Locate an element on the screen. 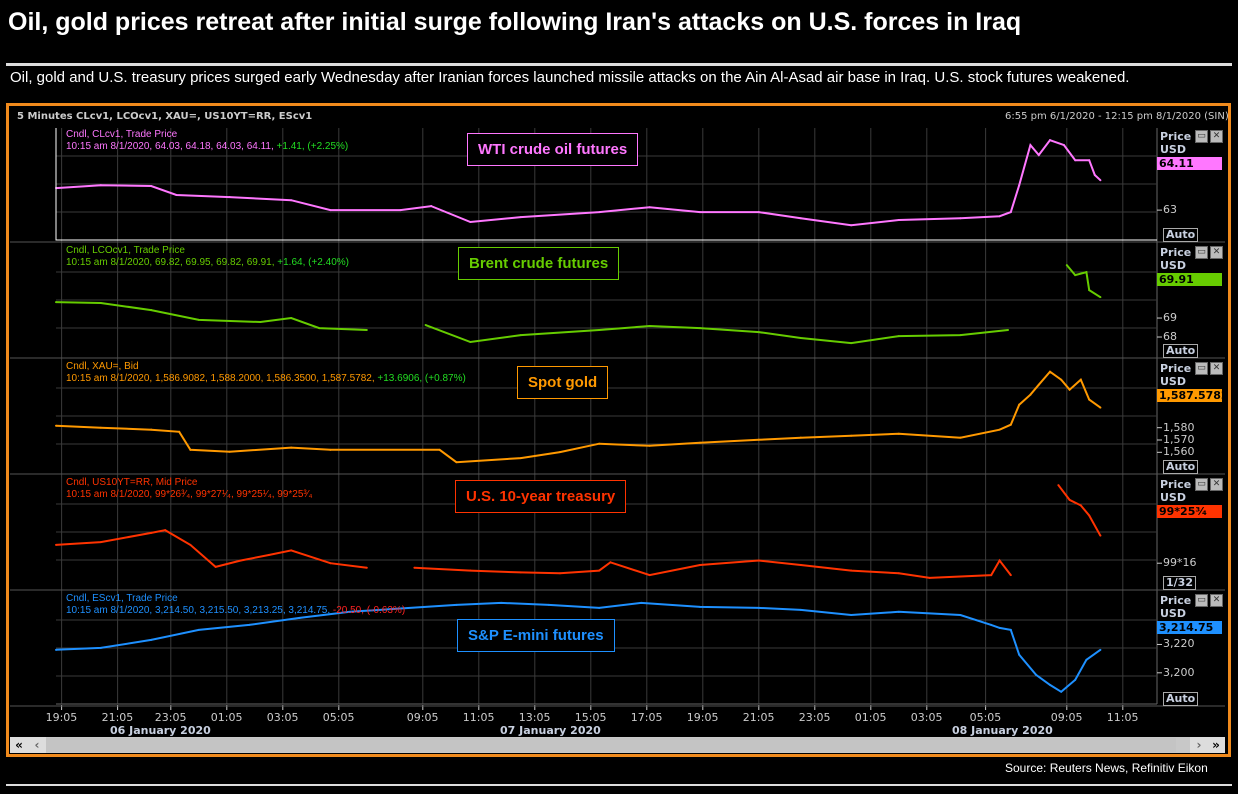 This screenshot has height=794, width=1238. y-tick-label: 3,220 is located at coordinates (1179, 644).